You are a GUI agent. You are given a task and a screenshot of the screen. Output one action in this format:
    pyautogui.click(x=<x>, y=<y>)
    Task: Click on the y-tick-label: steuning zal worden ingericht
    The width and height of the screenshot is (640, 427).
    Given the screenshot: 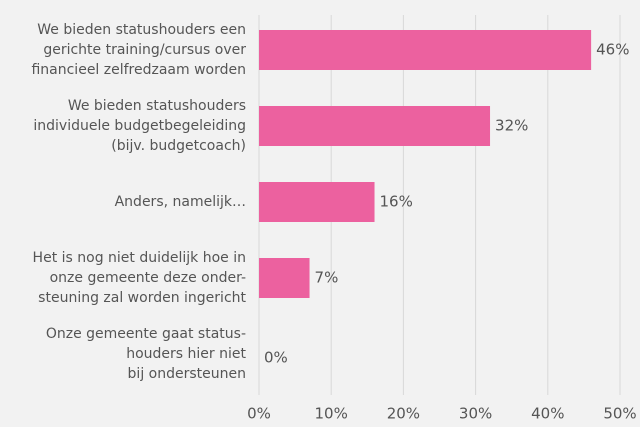 What is the action you would take?
    pyautogui.click(x=142, y=298)
    